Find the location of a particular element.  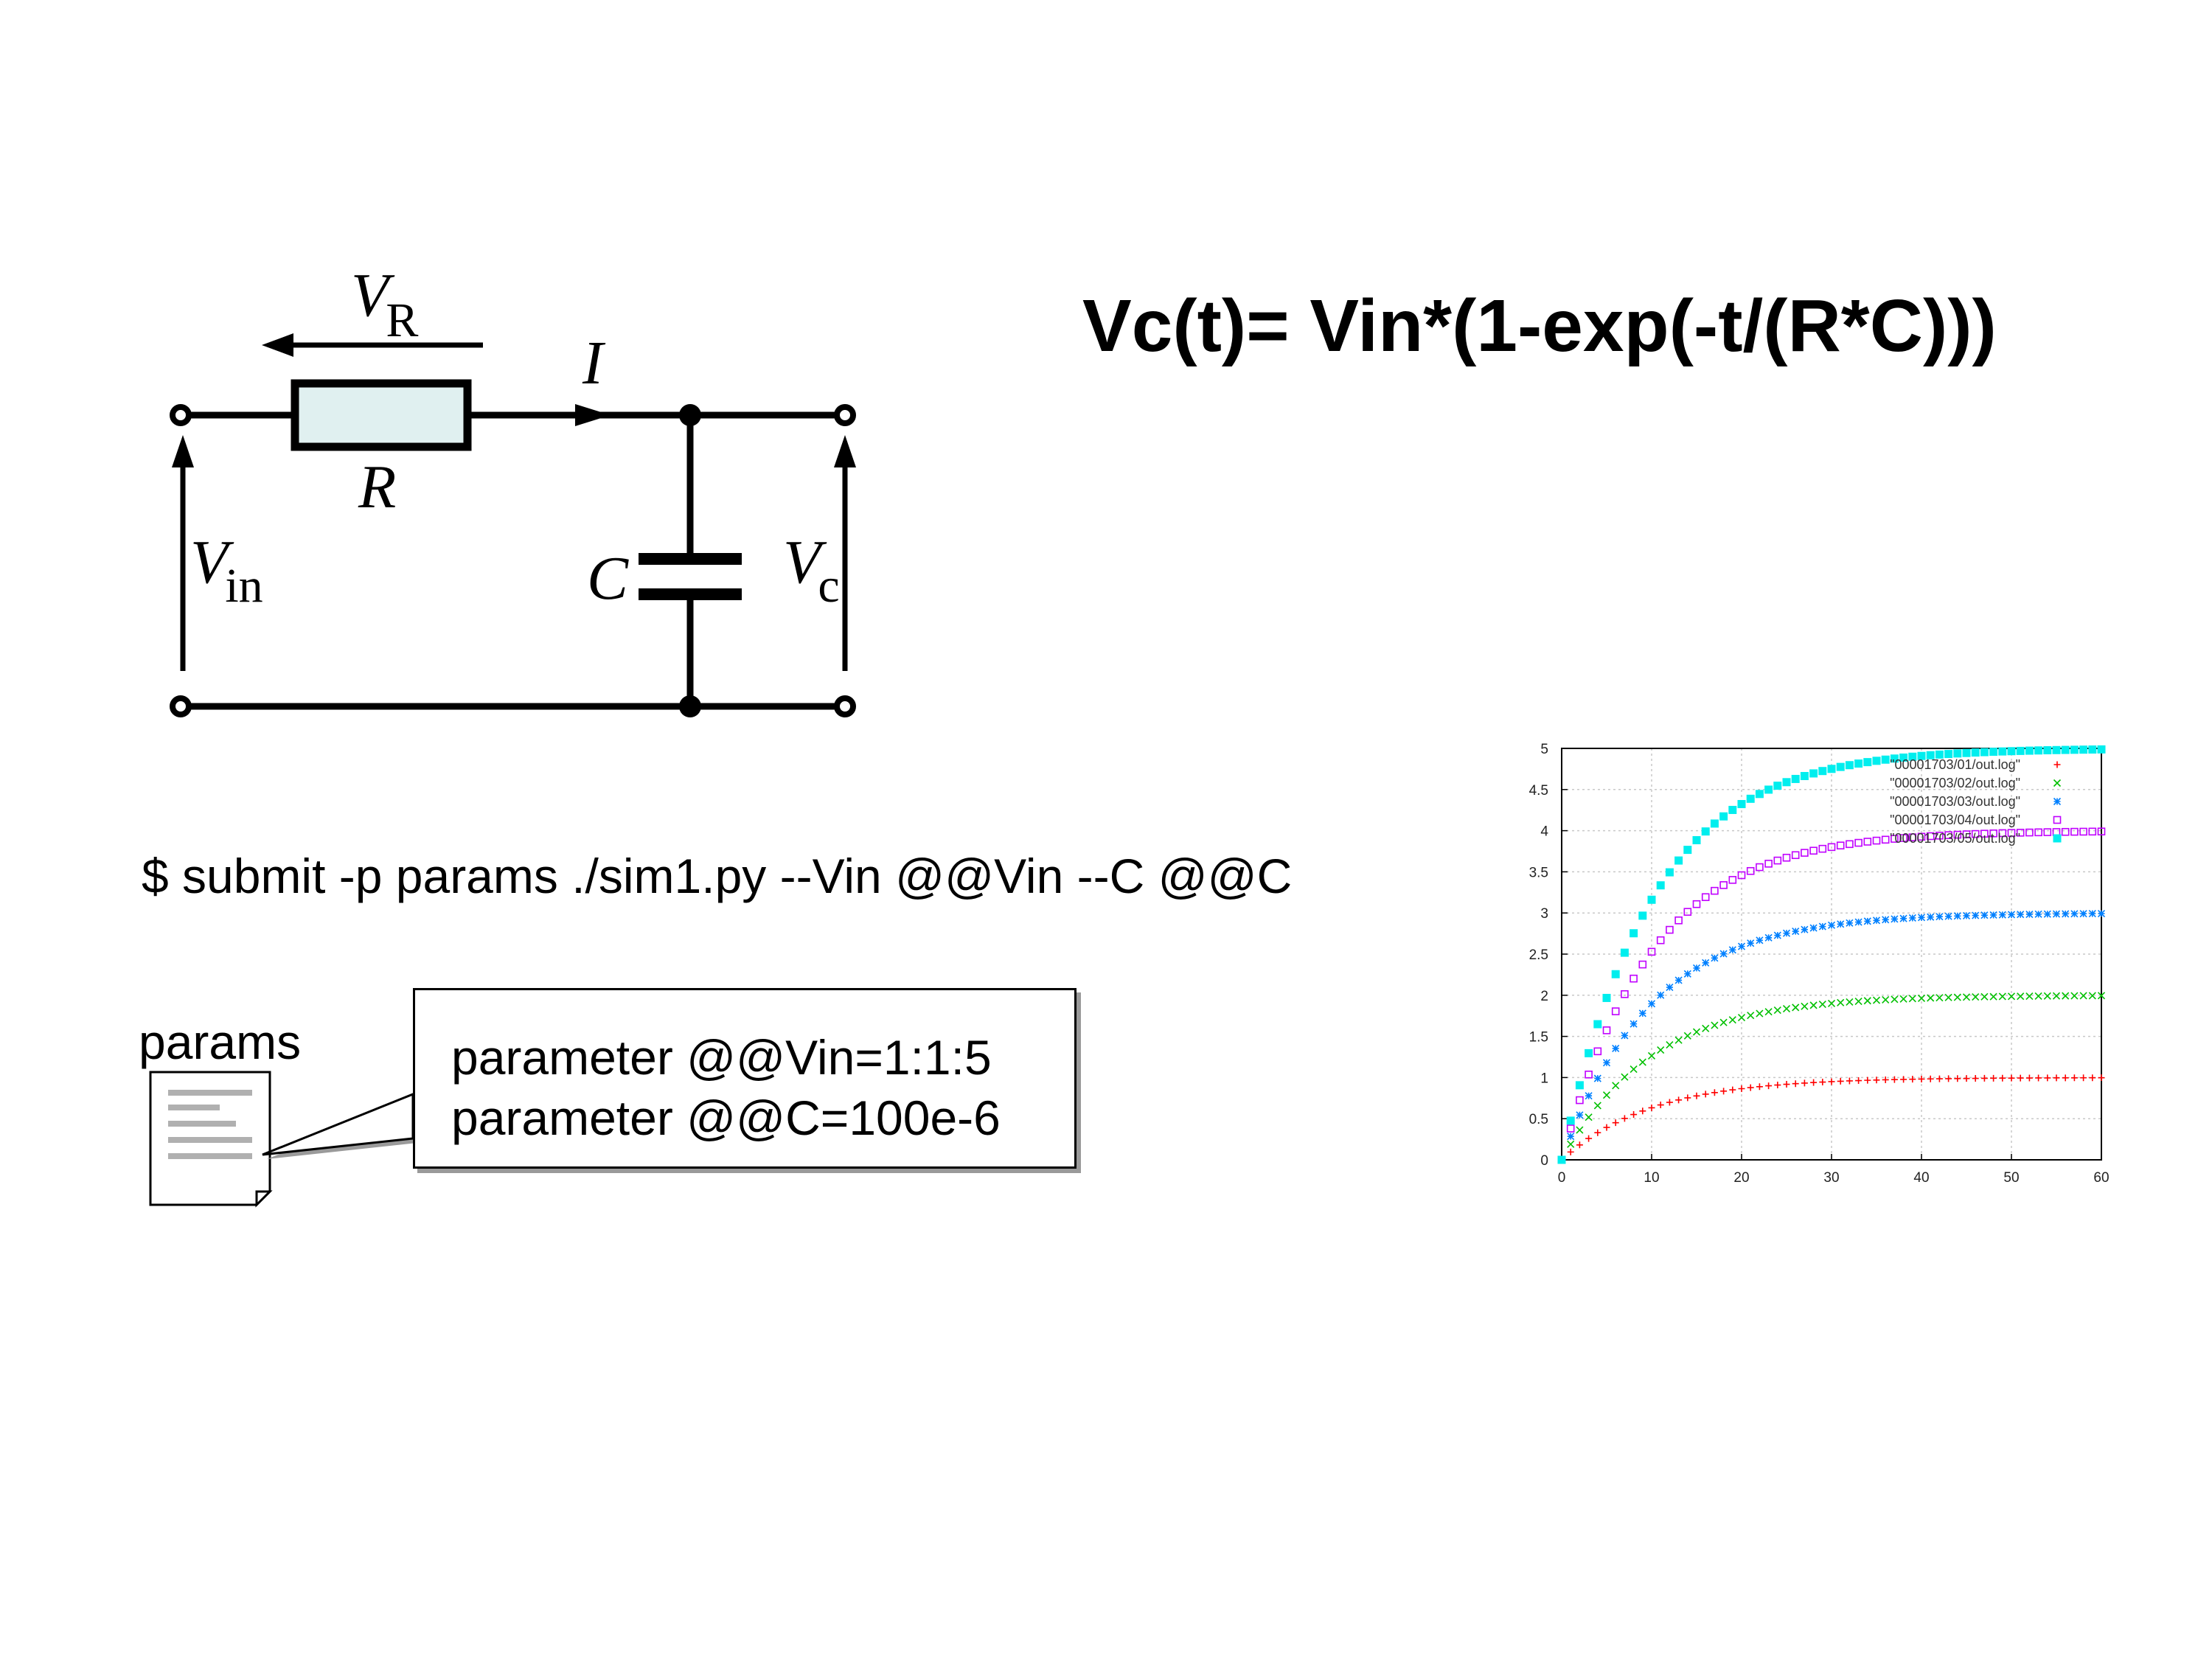

y-tick-label: 4.5 is located at coordinates (1538, 791).